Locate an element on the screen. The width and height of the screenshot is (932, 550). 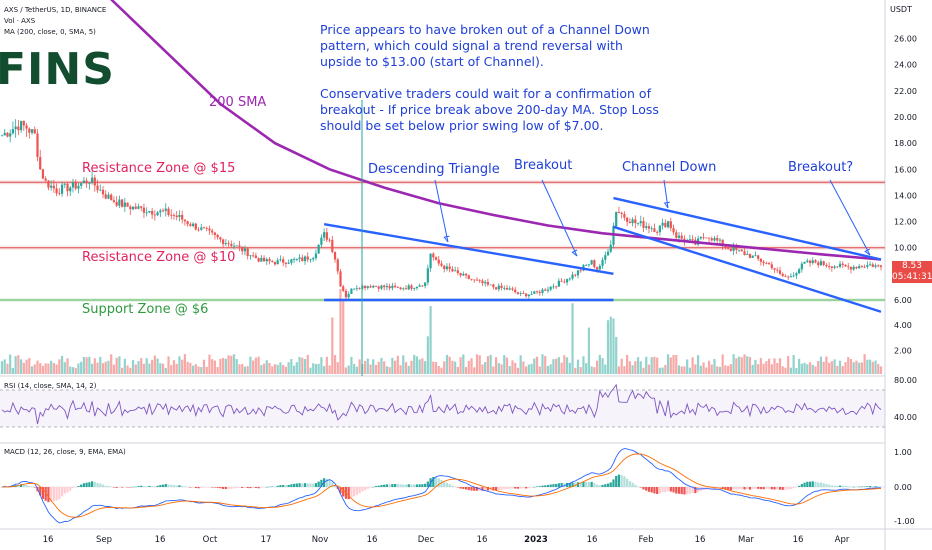
label-channel-down: Channel Down is located at coordinates (669, 167).